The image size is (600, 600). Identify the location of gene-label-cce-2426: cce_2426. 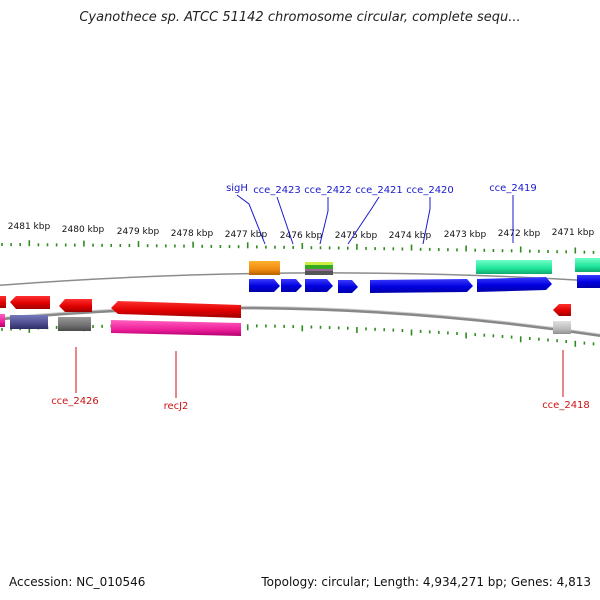
(75, 401).